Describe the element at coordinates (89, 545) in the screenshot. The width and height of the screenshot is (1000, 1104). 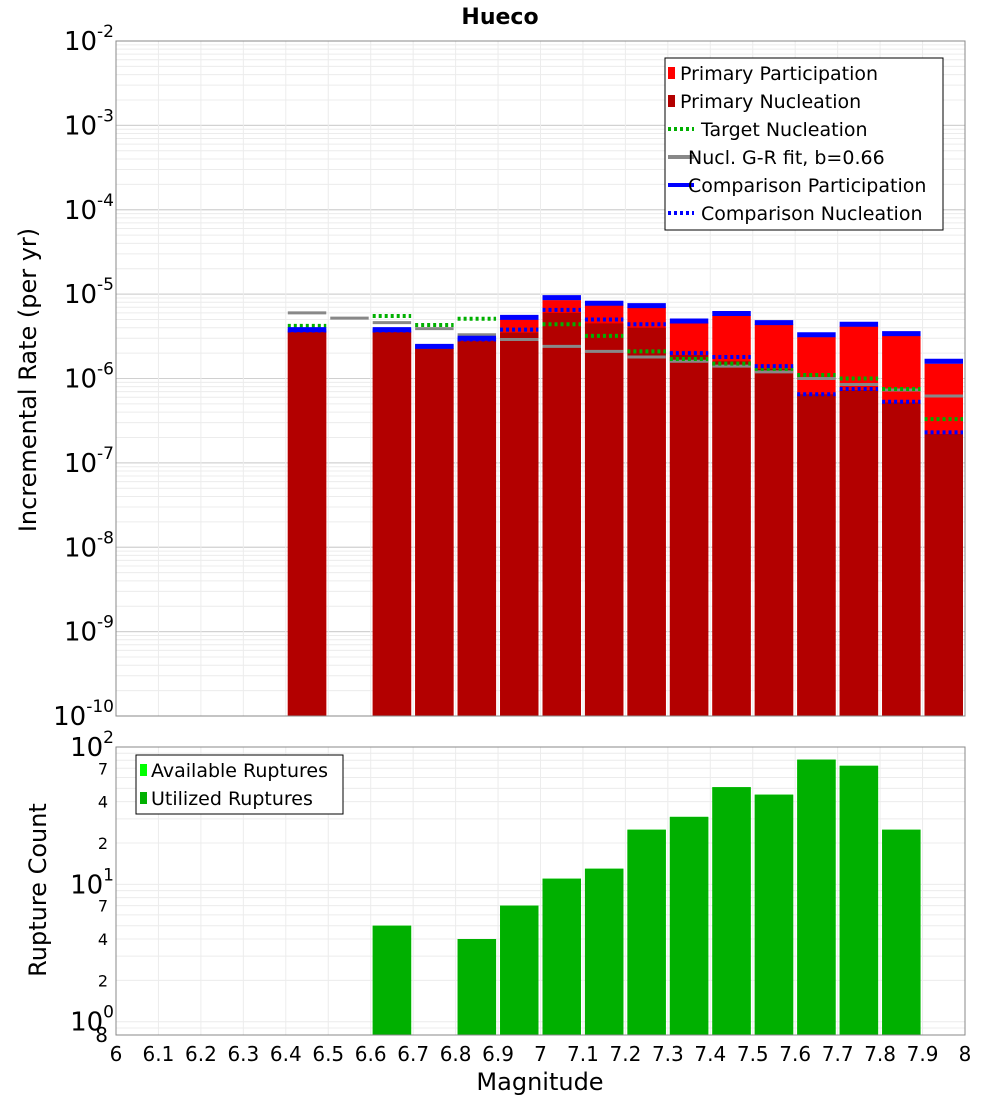
I see `y-tick-label: 10⁻⁸` at that location.